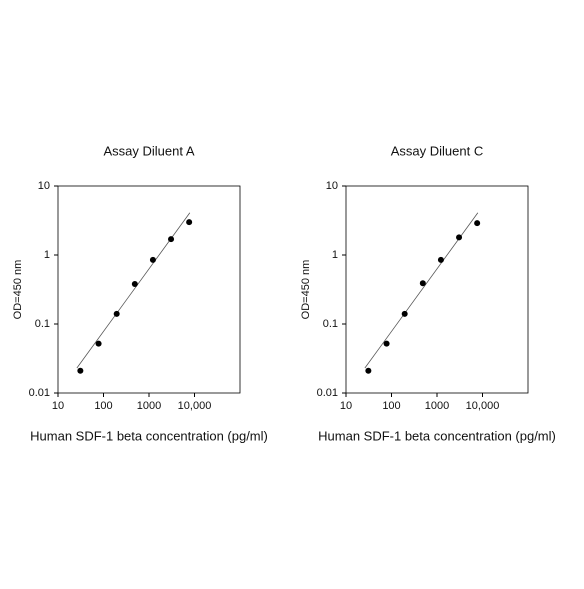 Image resolution: width=584 pixels, height=589 pixels. I want to click on chart-title: Assay Diluent A, so click(148, 150).